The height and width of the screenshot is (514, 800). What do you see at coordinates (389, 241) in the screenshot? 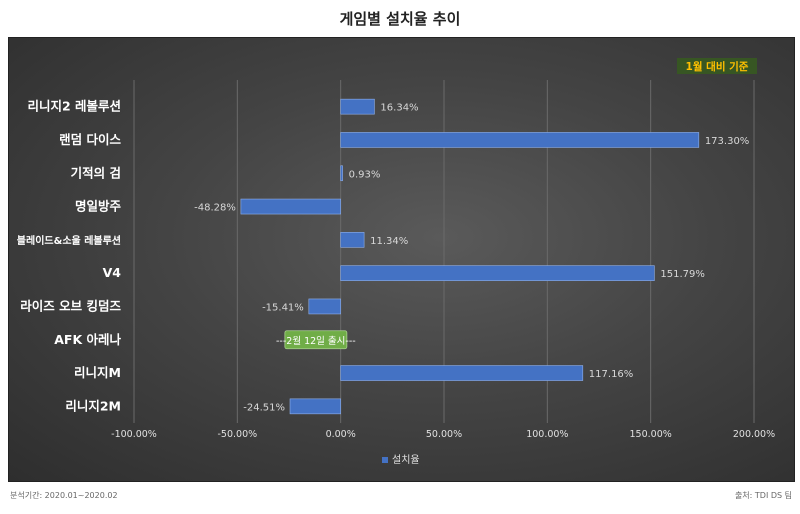
I see `data-label: 11.34%` at bounding box center [389, 241].